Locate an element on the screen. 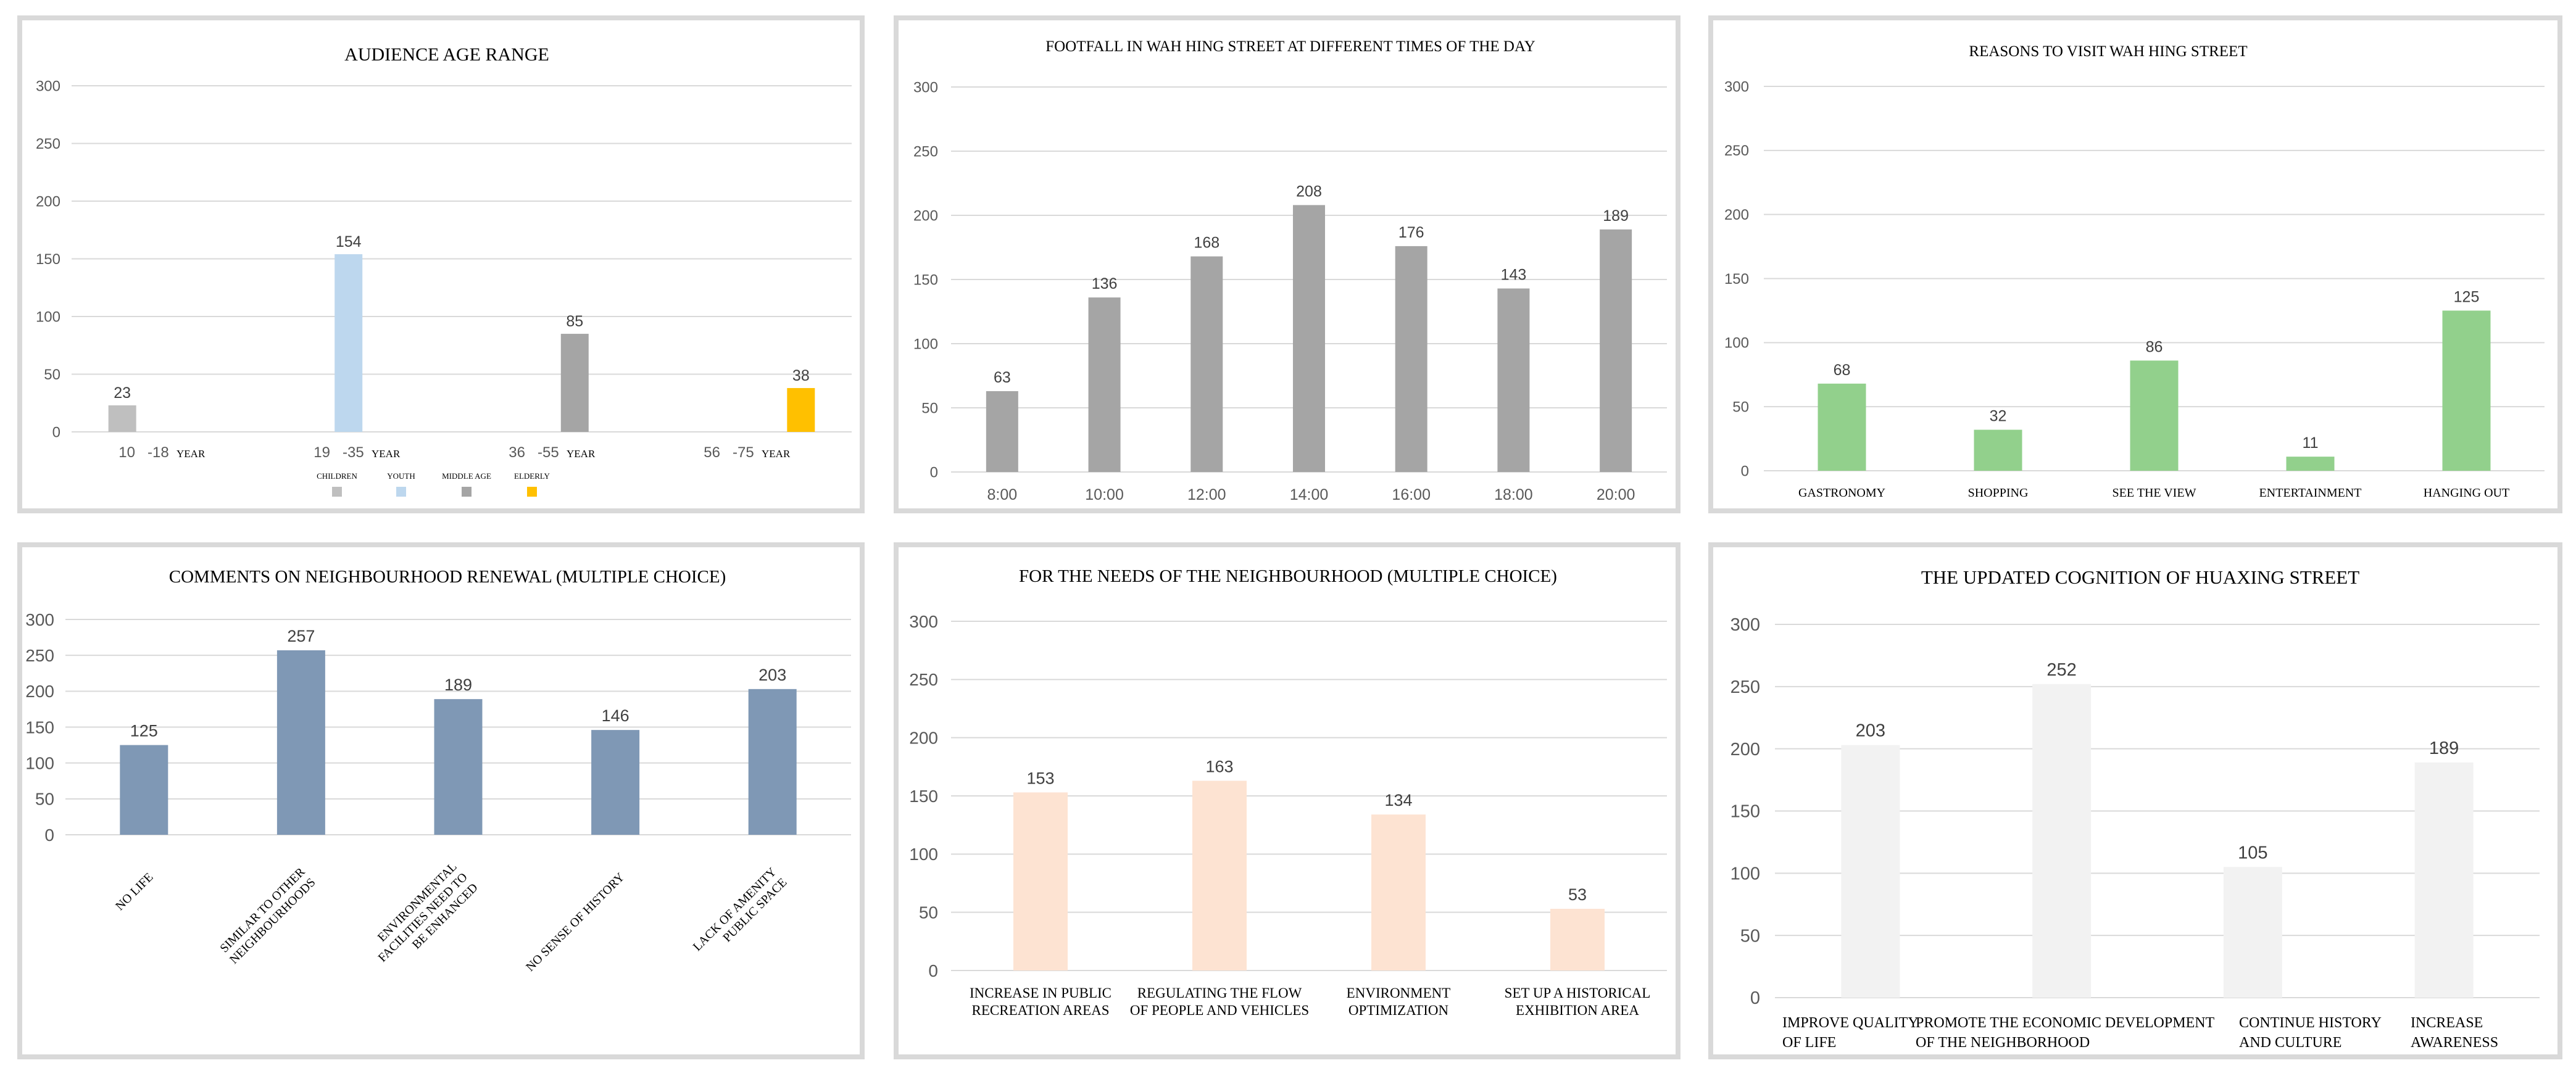 Image resolution: width=2576 pixels, height=1076 pixels. chart-title: AUDIENCE AGE RANGE is located at coordinates (446, 54).